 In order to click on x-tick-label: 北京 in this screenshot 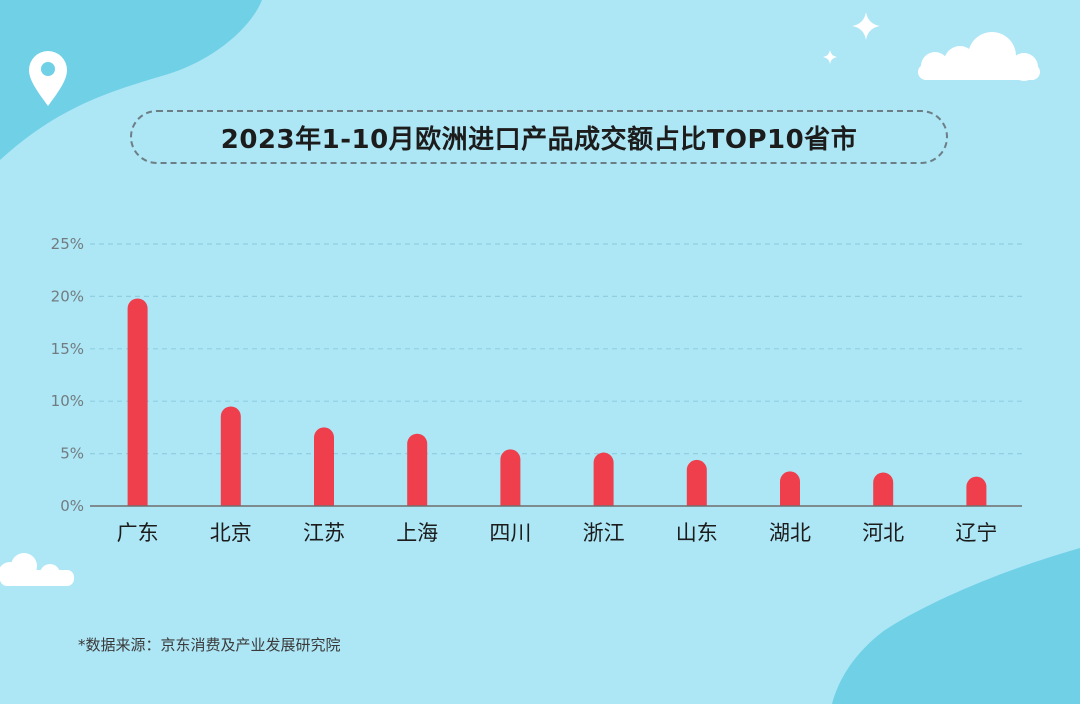, I will do `click(231, 533)`.